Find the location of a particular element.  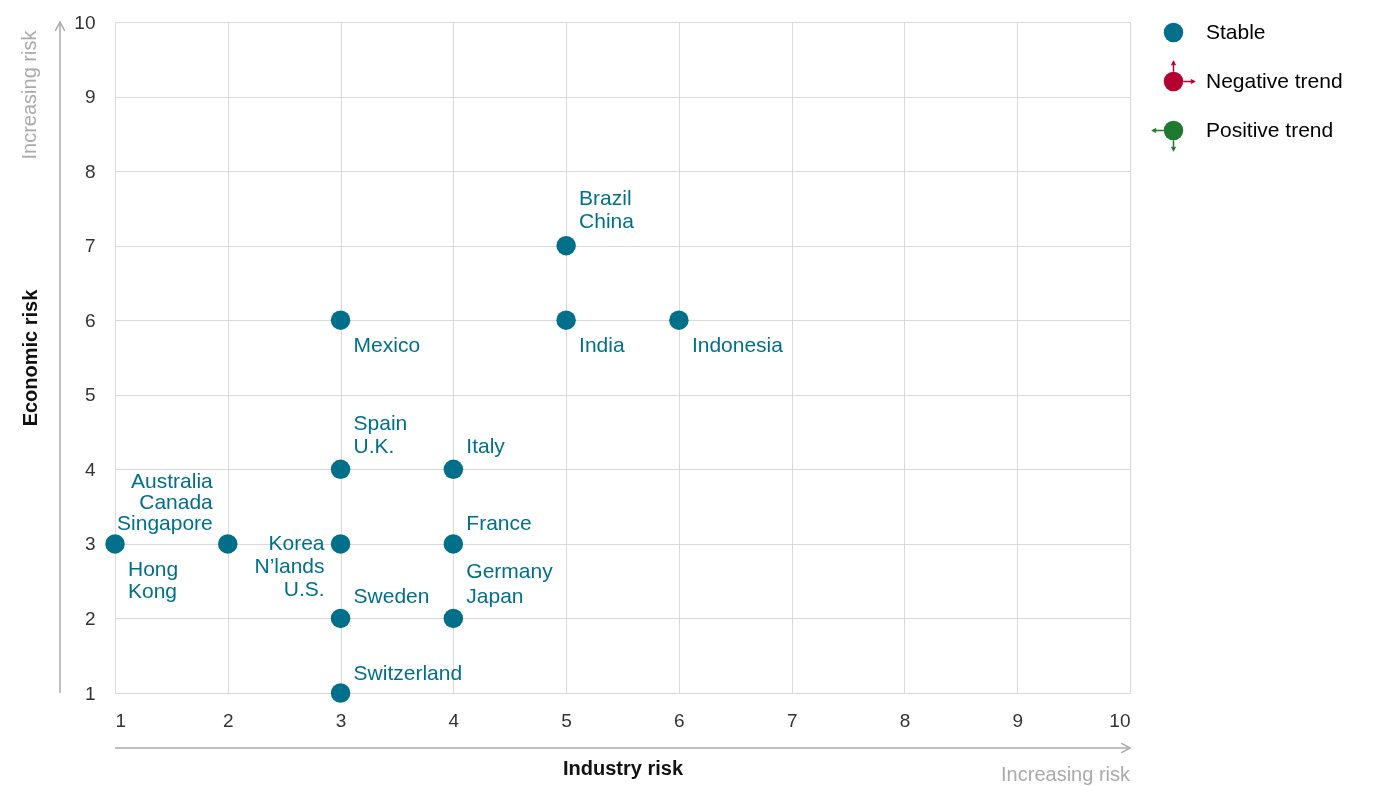

x-tick-label: 6 is located at coordinates (679, 720).